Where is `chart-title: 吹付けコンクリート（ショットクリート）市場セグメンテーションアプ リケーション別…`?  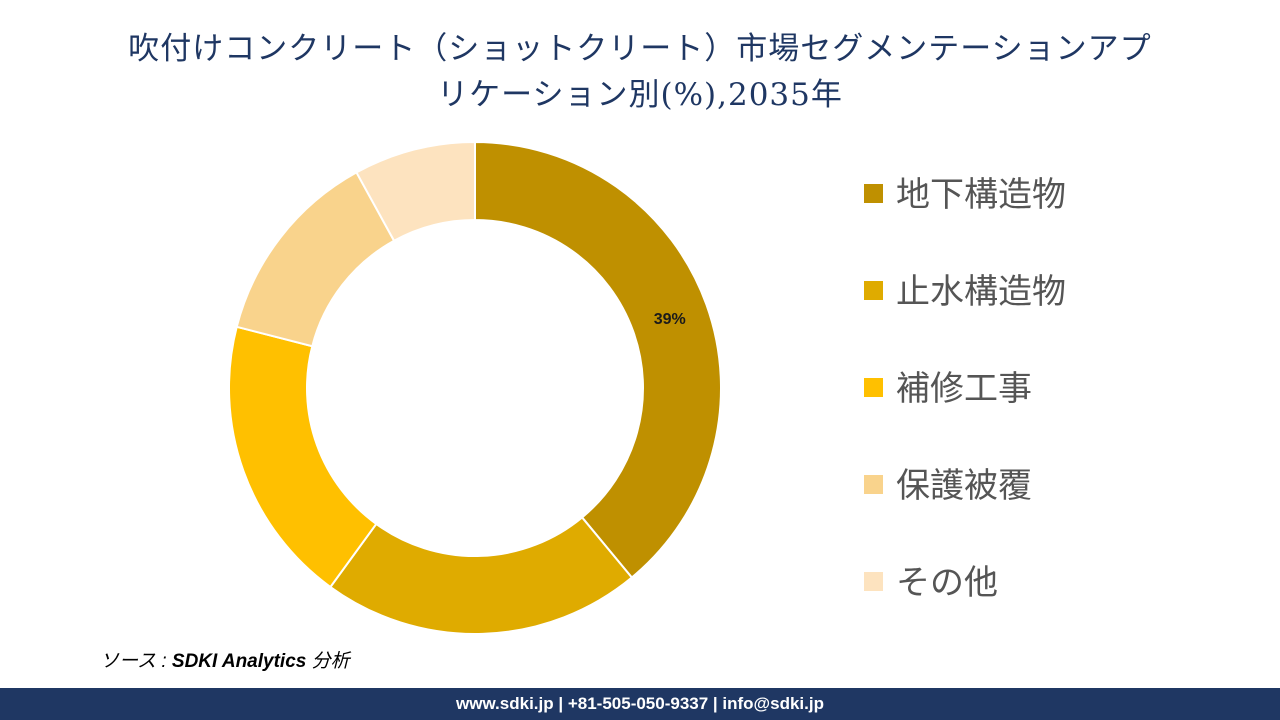
chart-title: 吹付けコンクリート（ショットクリート）市場セグメンテーションアプ リケーション別… is located at coordinates (640, 72).